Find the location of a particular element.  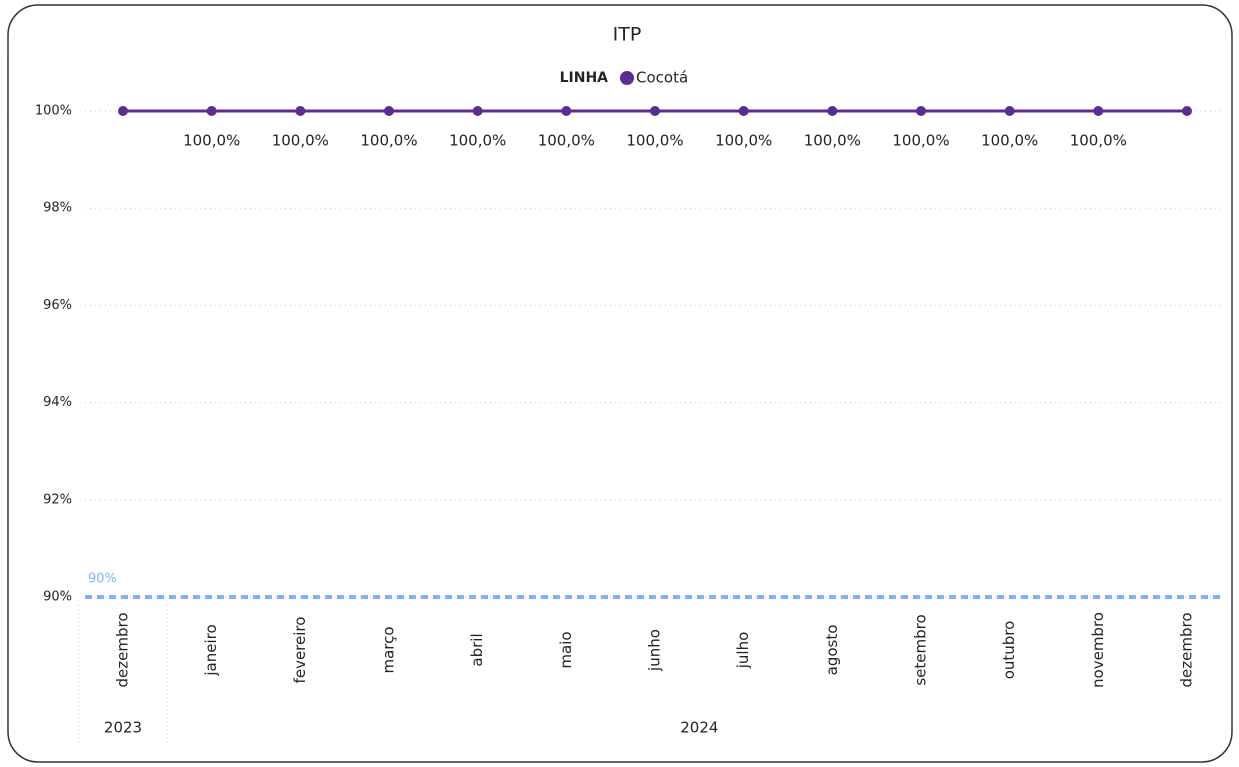

y-tick-label: 92% is located at coordinates (57, 499).